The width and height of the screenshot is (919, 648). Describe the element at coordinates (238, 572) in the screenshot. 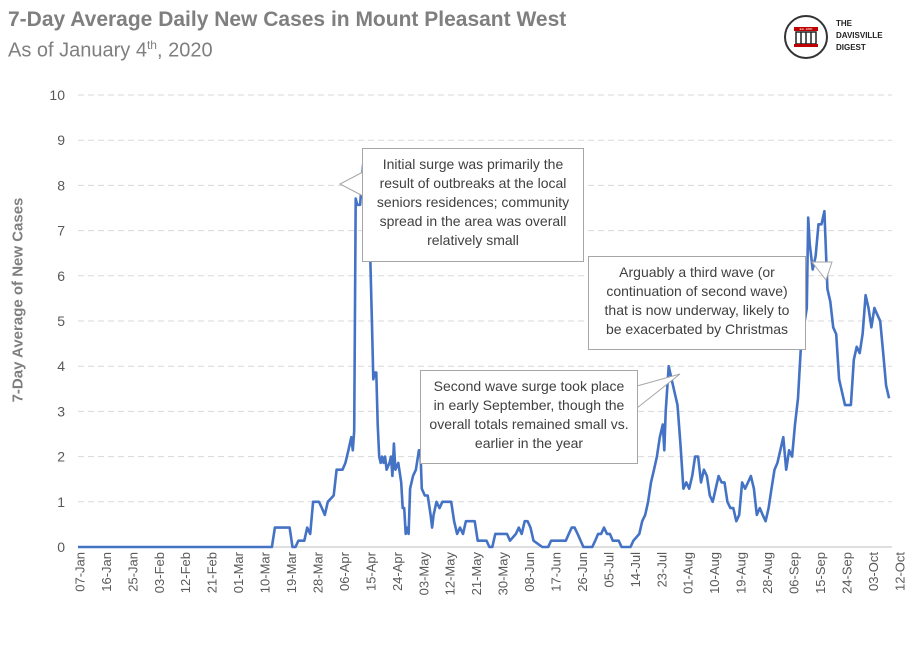

I see `x-tick-label: 01-Mar` at that location.